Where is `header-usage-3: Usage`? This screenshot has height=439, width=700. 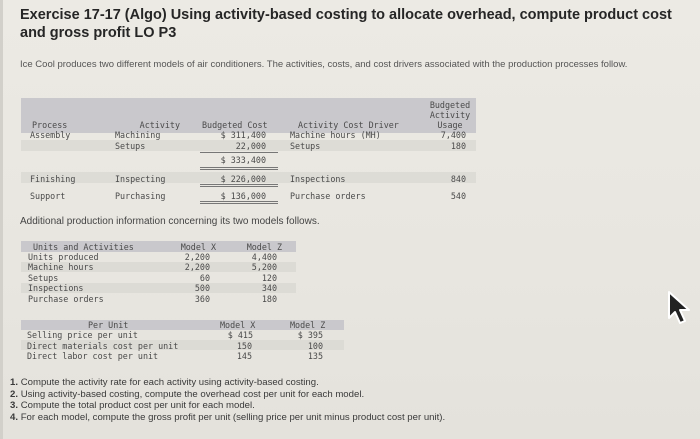
header-usage-3: Usage is located at coordinates (450, 125).